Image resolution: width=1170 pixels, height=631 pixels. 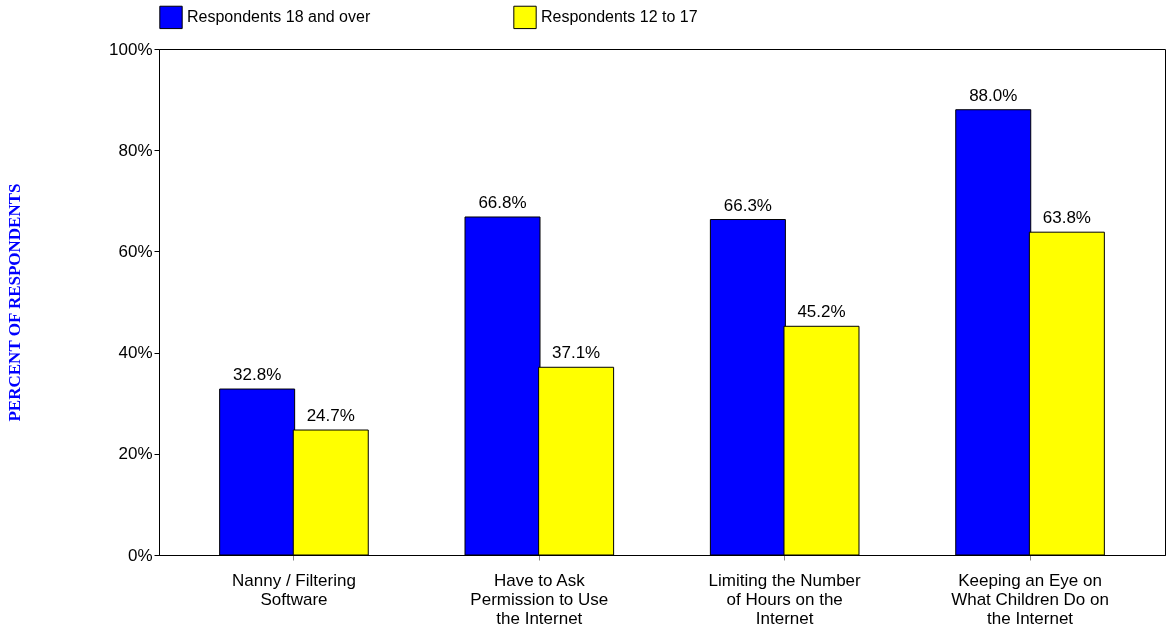 I want to click on y-tick-label: 40%, so click(x=135, y=353).